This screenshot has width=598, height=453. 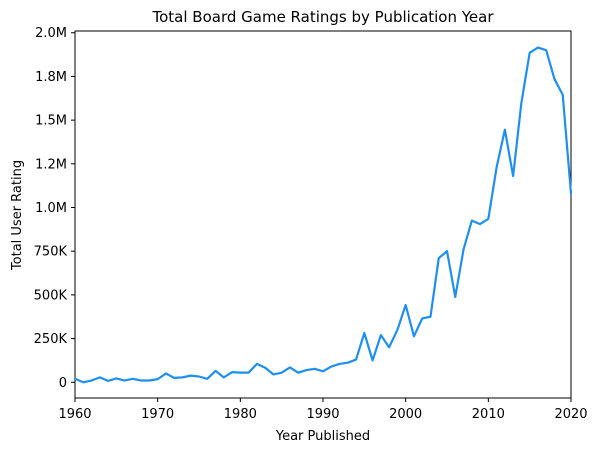 I want to click on y-tick-label: 1.0M, so click(x=51, y=208).